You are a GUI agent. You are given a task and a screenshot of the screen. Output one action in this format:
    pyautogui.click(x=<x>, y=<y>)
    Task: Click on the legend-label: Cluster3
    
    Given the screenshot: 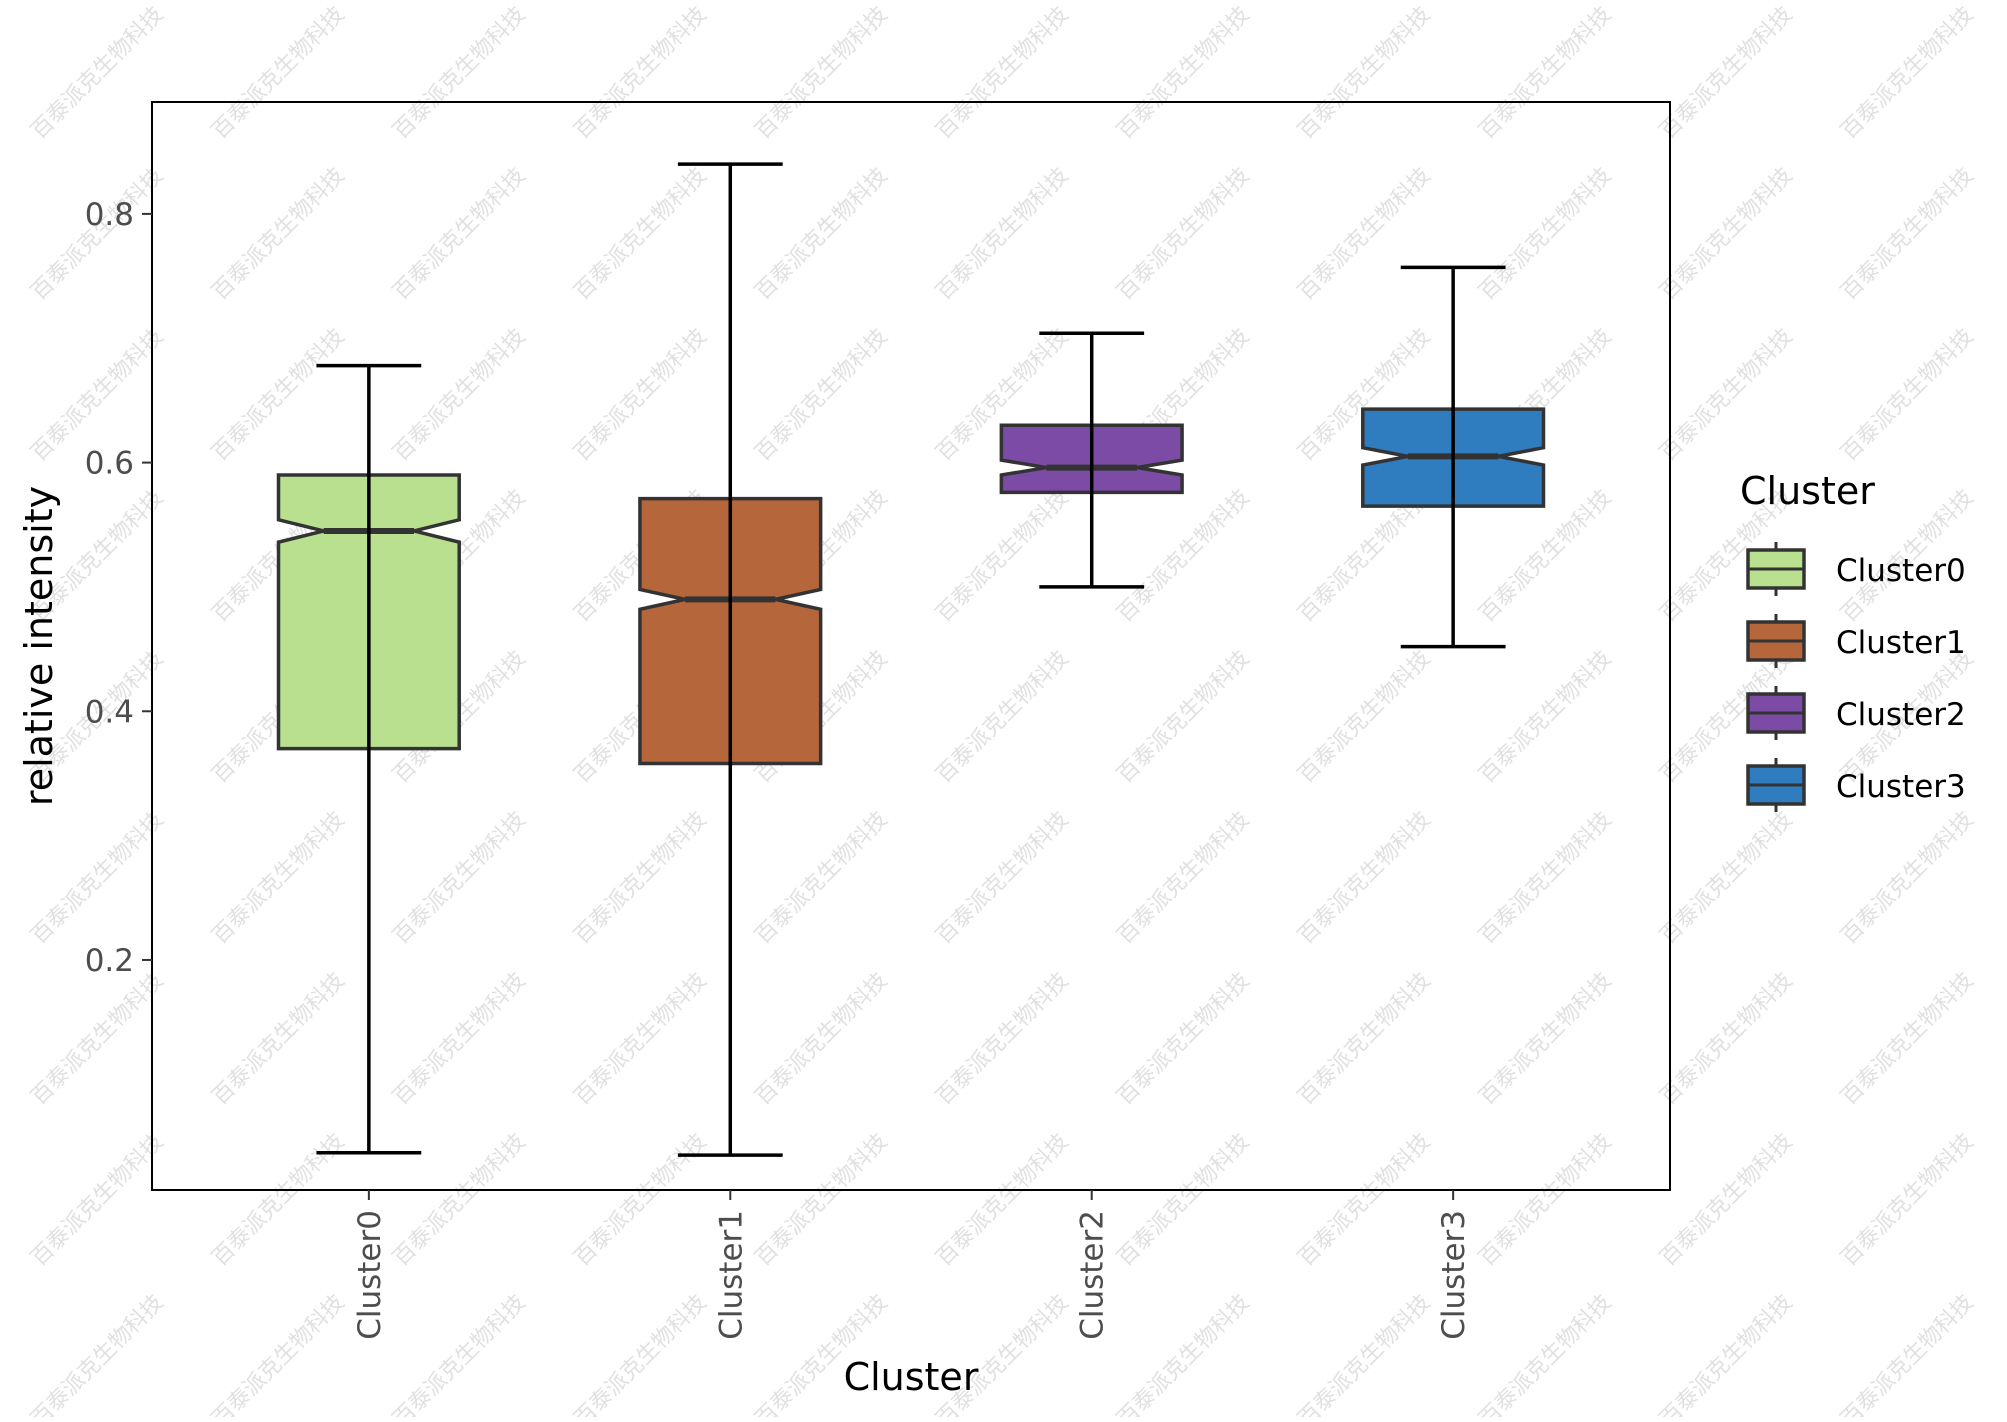 What is the action you would take?
    pyautogui.click(x=1901, y=787)
    